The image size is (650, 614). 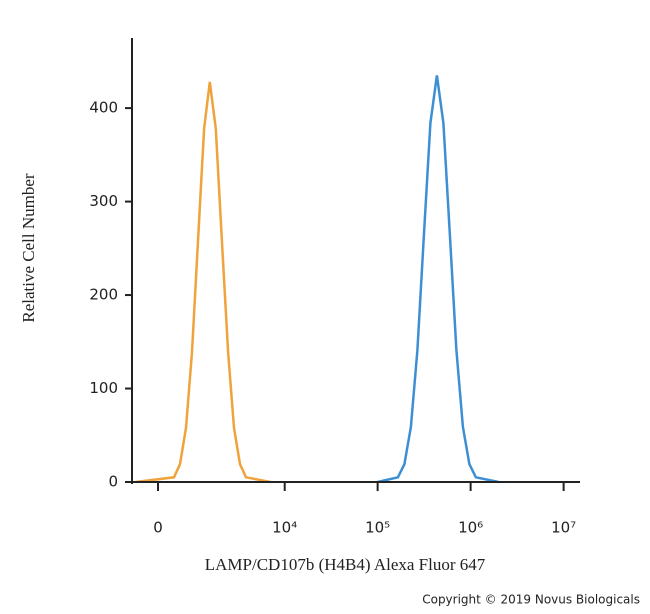 I want to click on x-axis-label: LAMP/CD107b (H4B4) Alexa Fluor 647, so click(x=345, y=564).